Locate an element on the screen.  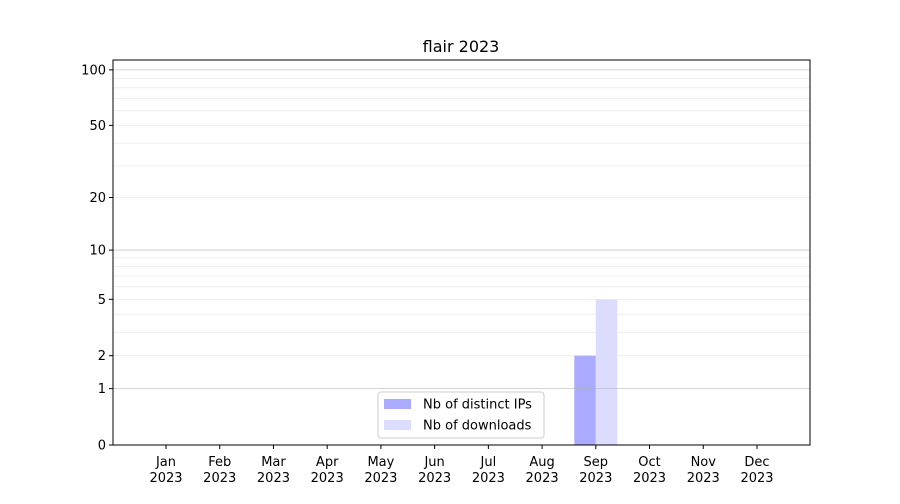
y-tick-label: 2 is located at coordinates (102, 356).